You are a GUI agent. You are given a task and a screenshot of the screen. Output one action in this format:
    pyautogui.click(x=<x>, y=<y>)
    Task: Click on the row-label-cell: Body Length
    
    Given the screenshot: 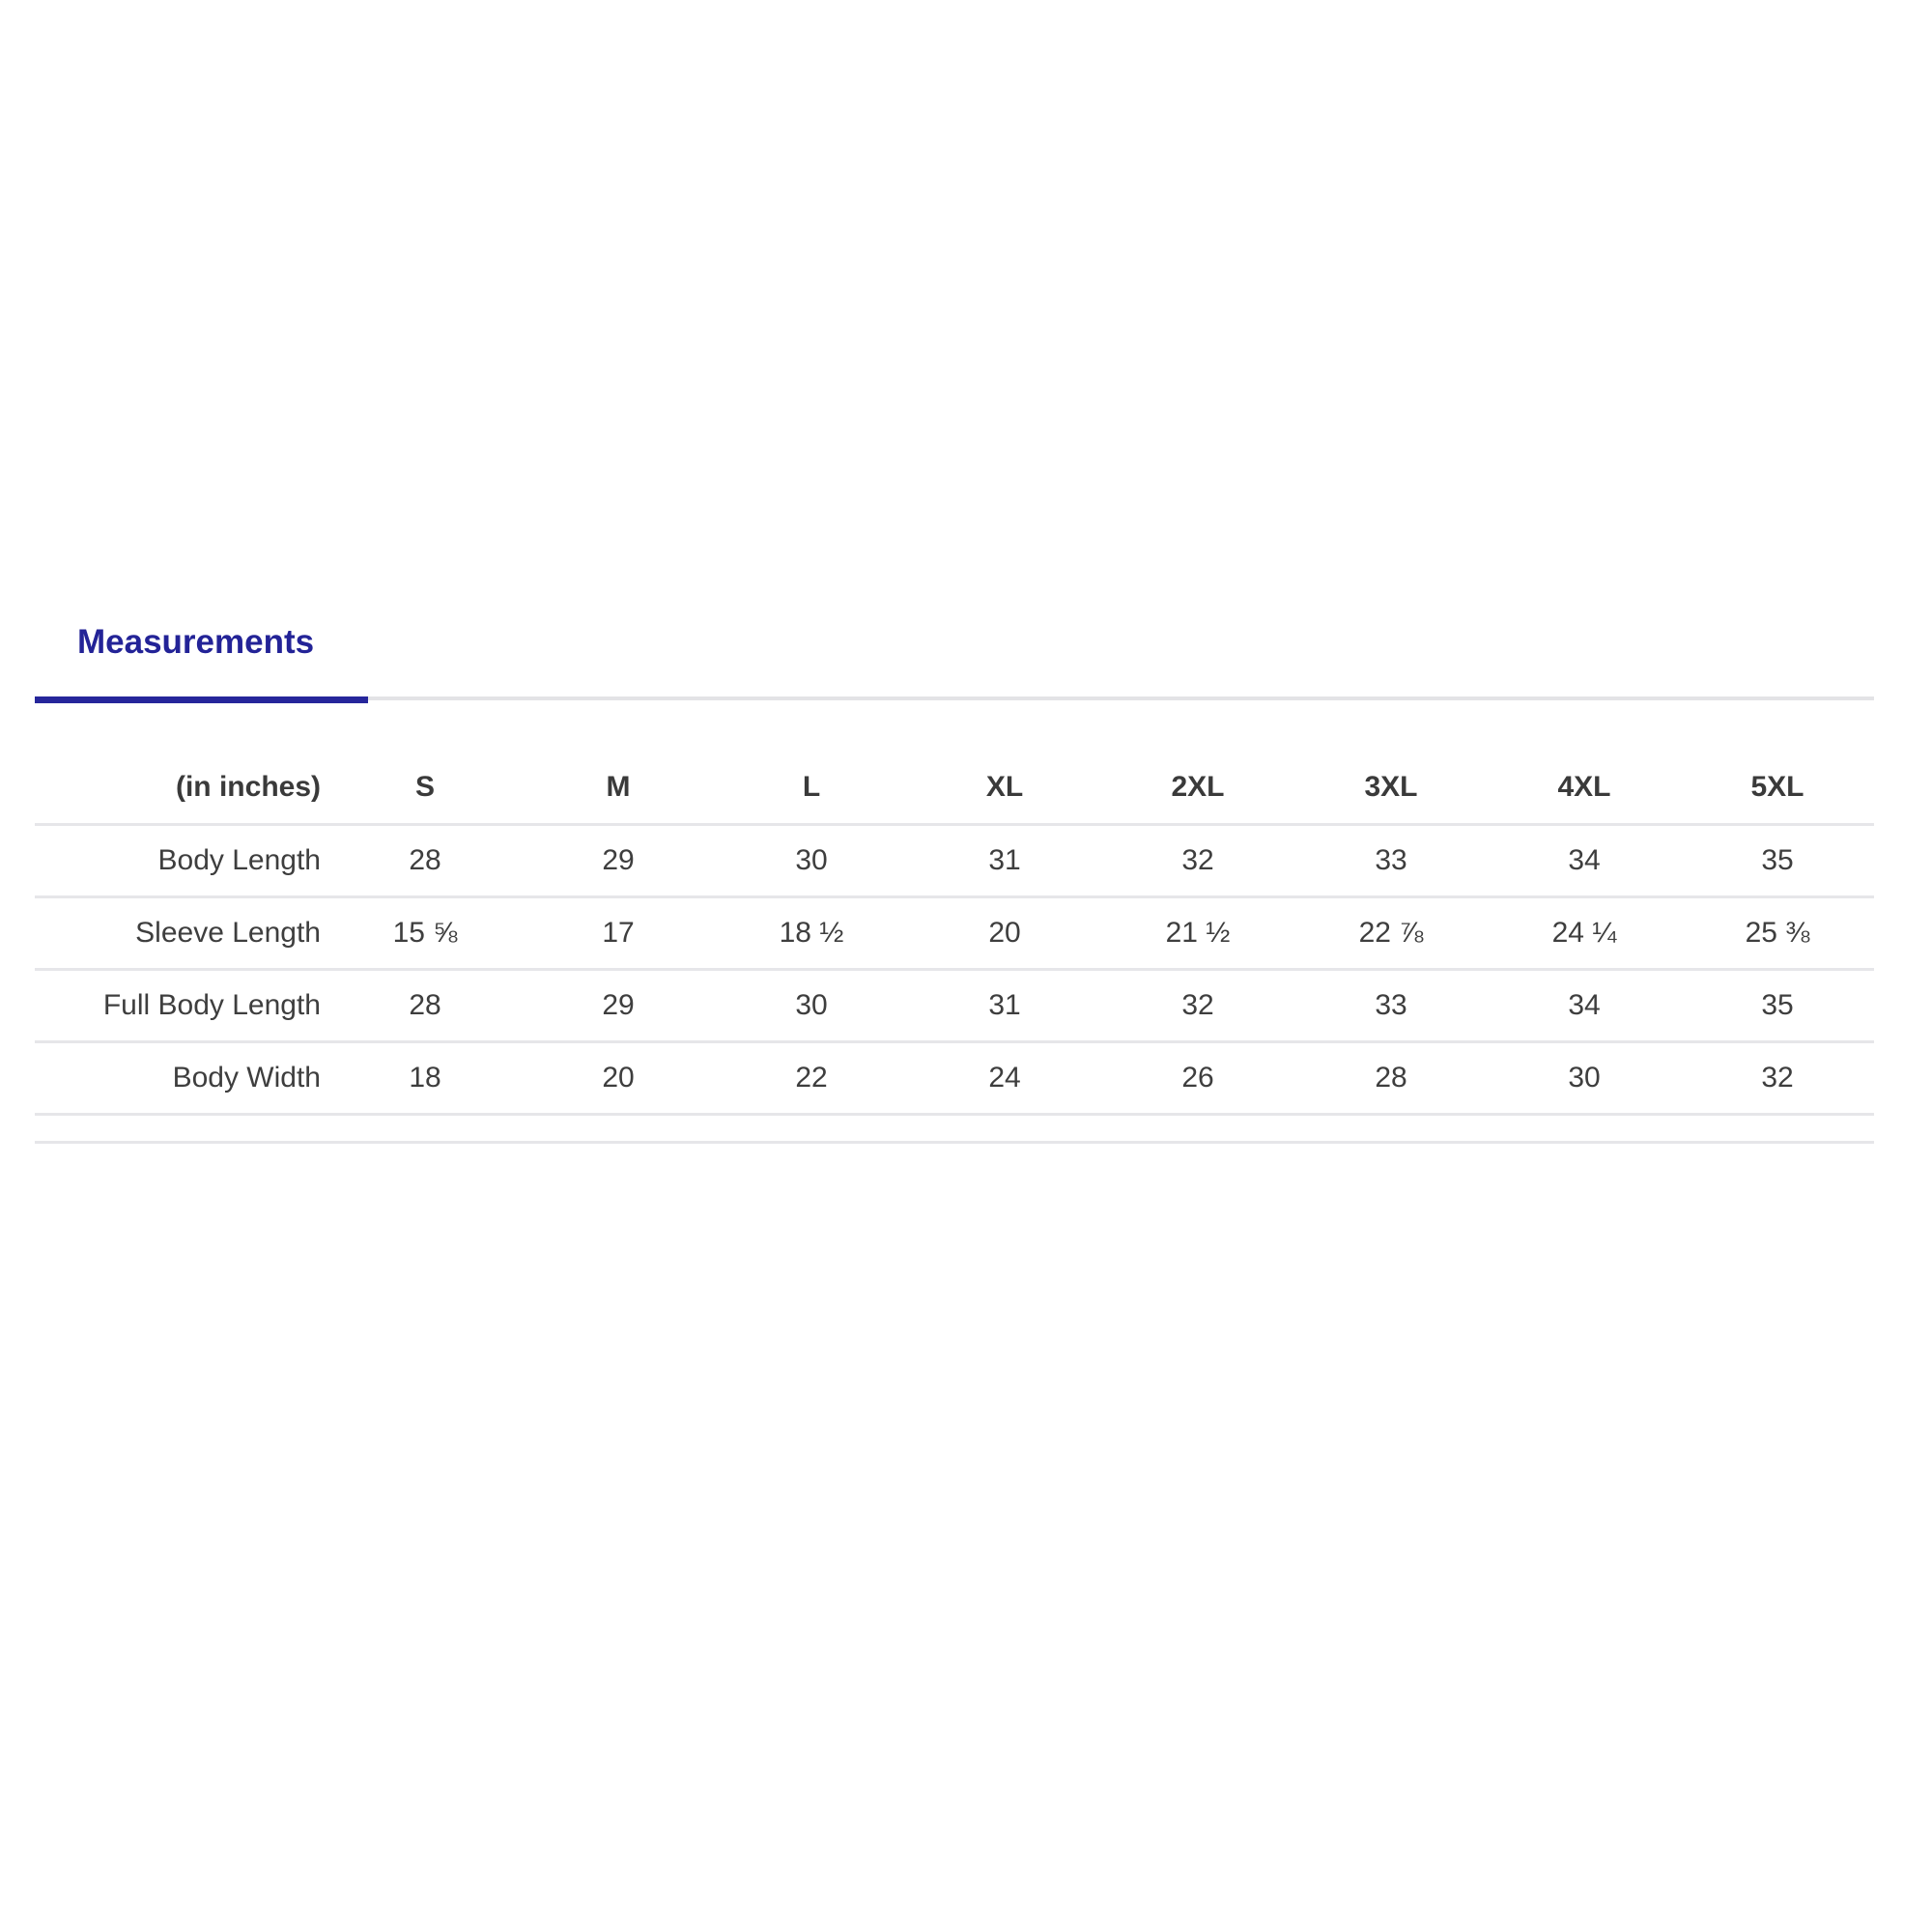 What is the action you would take?
    pyautogui.click(x=239, y=859)
    